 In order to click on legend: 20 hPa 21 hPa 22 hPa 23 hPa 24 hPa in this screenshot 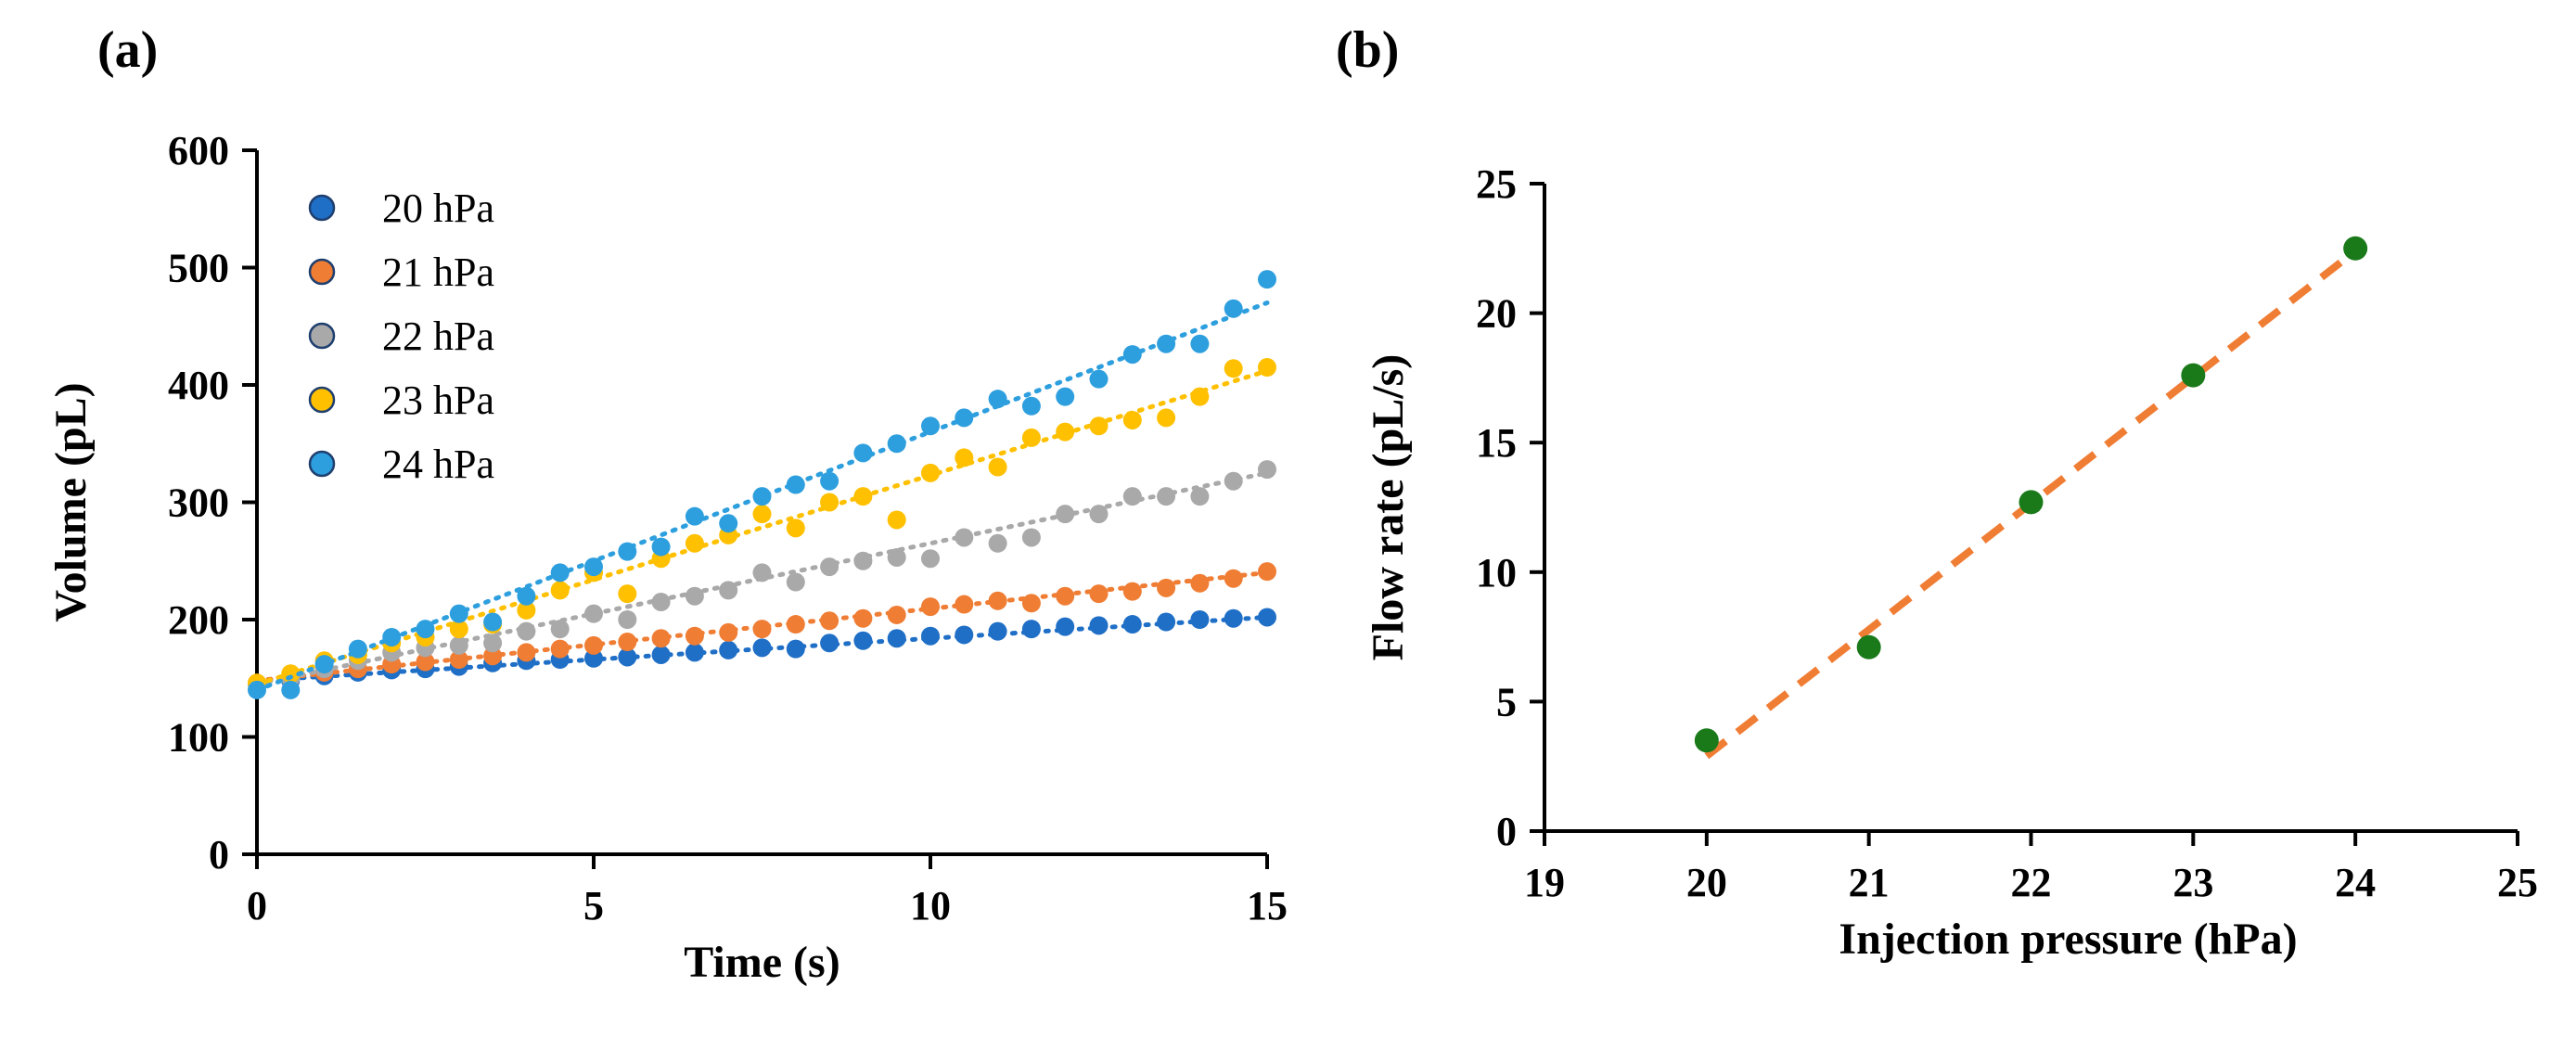, I will do `click(401, 336)`.